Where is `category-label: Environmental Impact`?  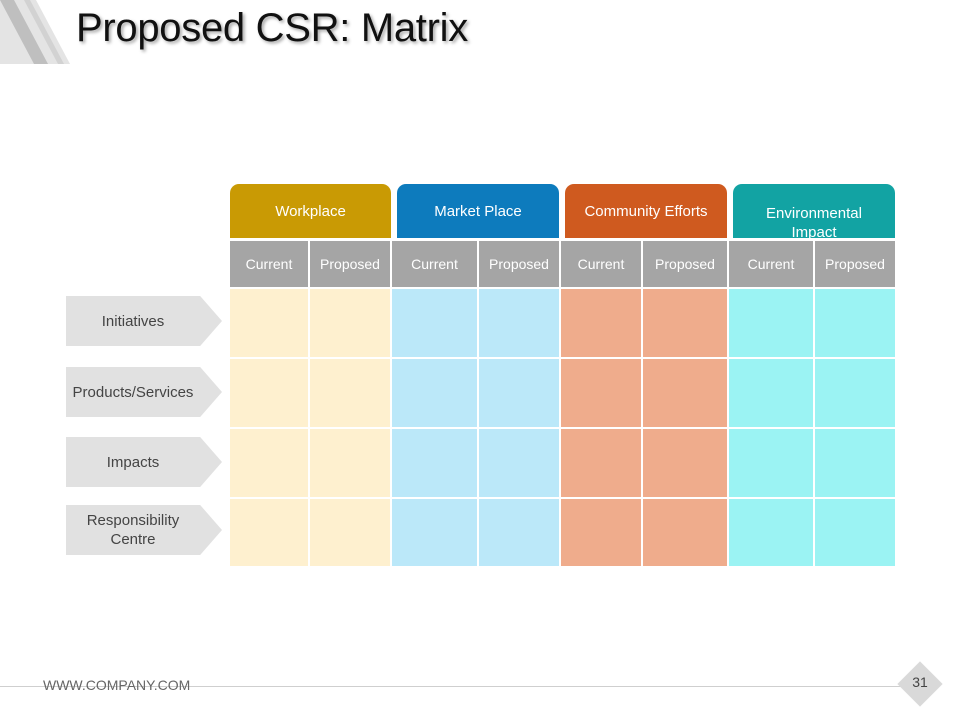 category-label: Environmental Impact is located at coordinates (814, 223).